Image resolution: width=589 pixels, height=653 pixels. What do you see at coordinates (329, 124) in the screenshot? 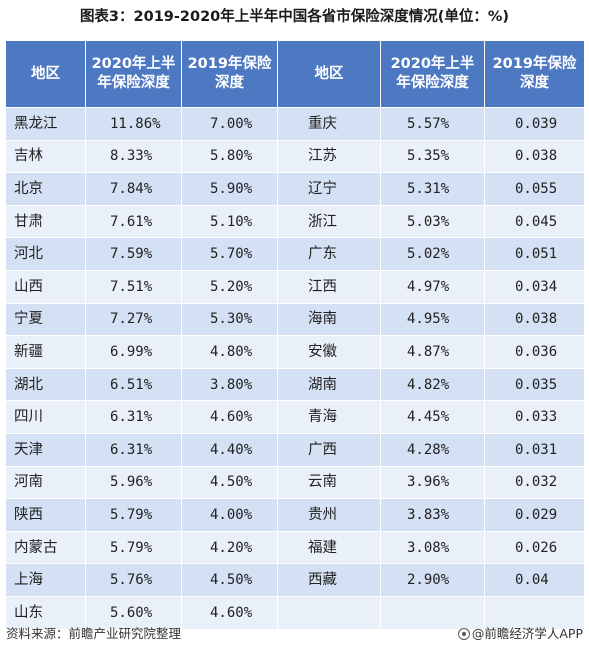
I see `cell-region-right: 重庆` at bounding box center [329, 124].